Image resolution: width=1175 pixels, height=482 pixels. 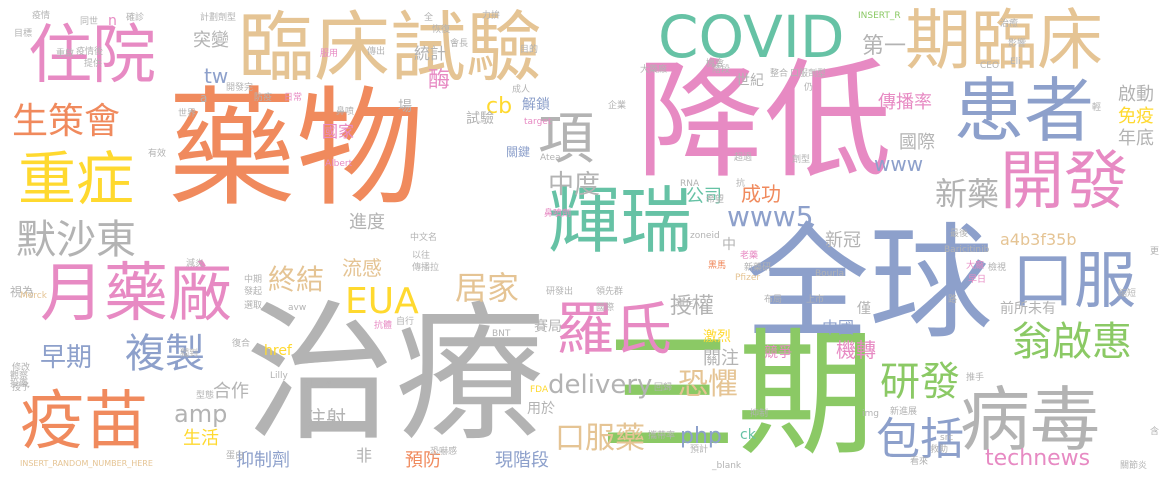 I want to click on word-xinjinzhan: 新進展, so click(x=904, y=412).